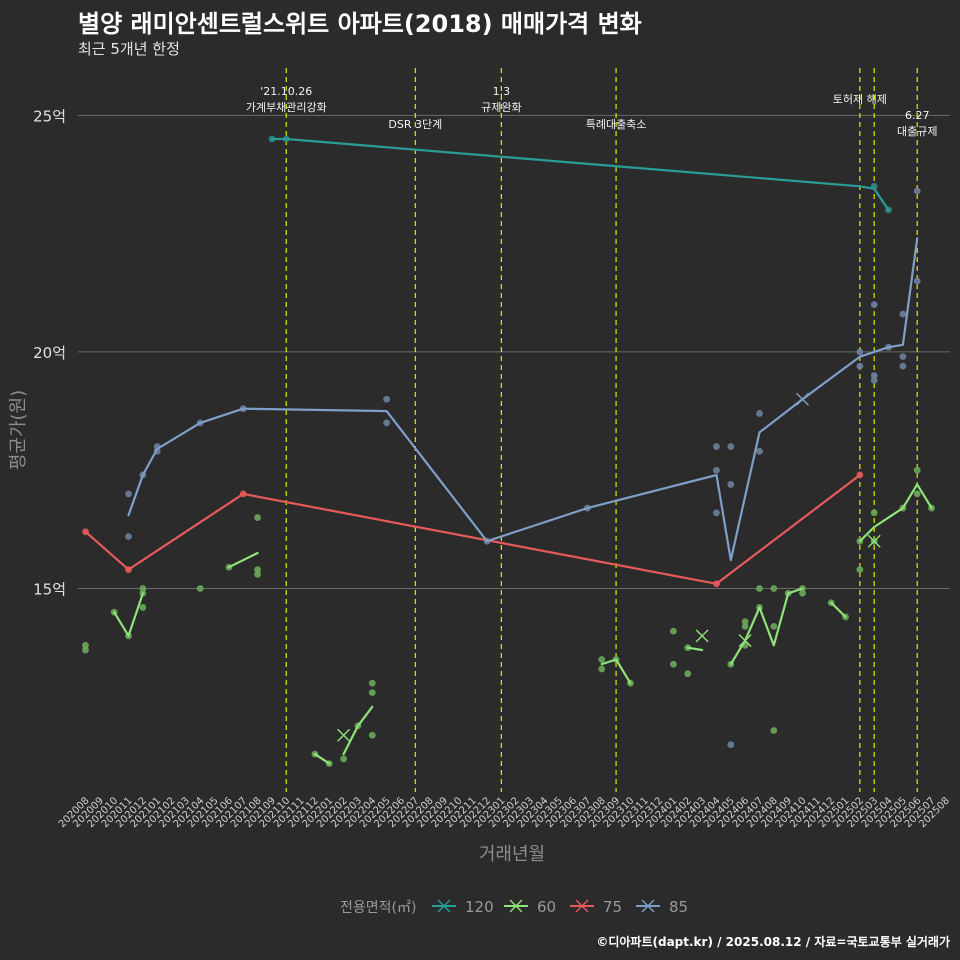 This screenshot has height=960, width=960. Describe the element at coordinates (415, 124) in the screenshot. I see `event-label: DSR 3단계` at that location.